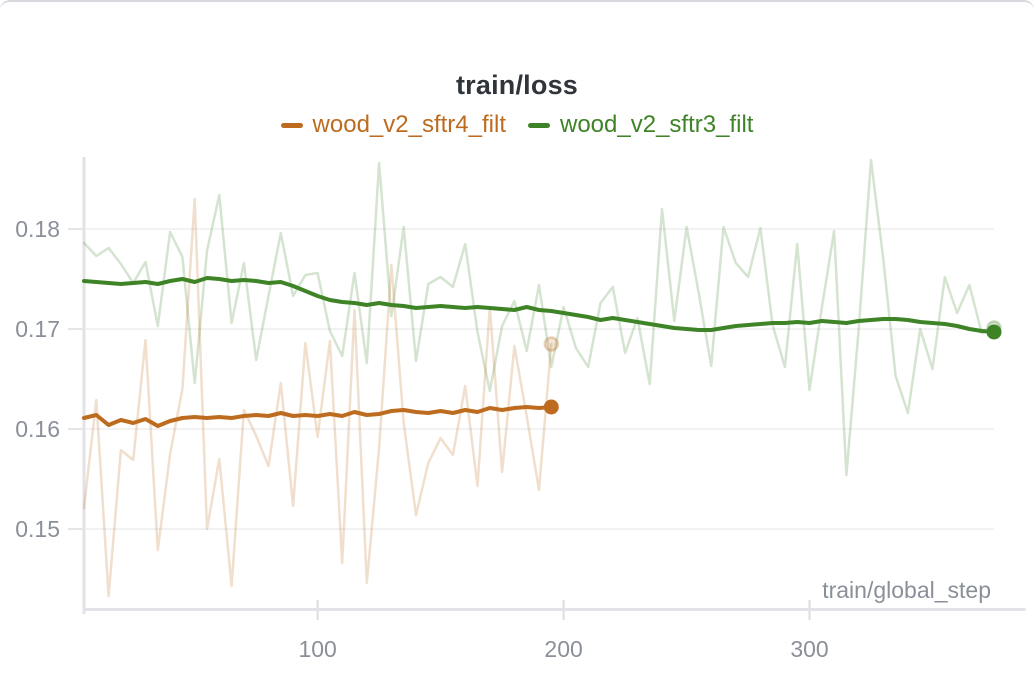  Describe the element at coordinates (809, 649) in the screenshot. I see `x-tick-label: 300` at that location.